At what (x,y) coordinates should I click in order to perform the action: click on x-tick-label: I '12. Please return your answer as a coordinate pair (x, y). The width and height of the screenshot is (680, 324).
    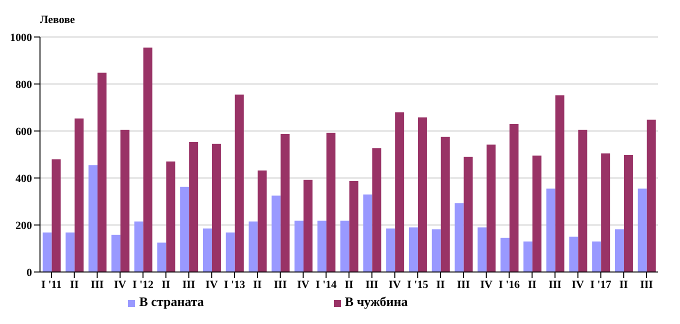
    Looking at the image, I should click on (143, 284).